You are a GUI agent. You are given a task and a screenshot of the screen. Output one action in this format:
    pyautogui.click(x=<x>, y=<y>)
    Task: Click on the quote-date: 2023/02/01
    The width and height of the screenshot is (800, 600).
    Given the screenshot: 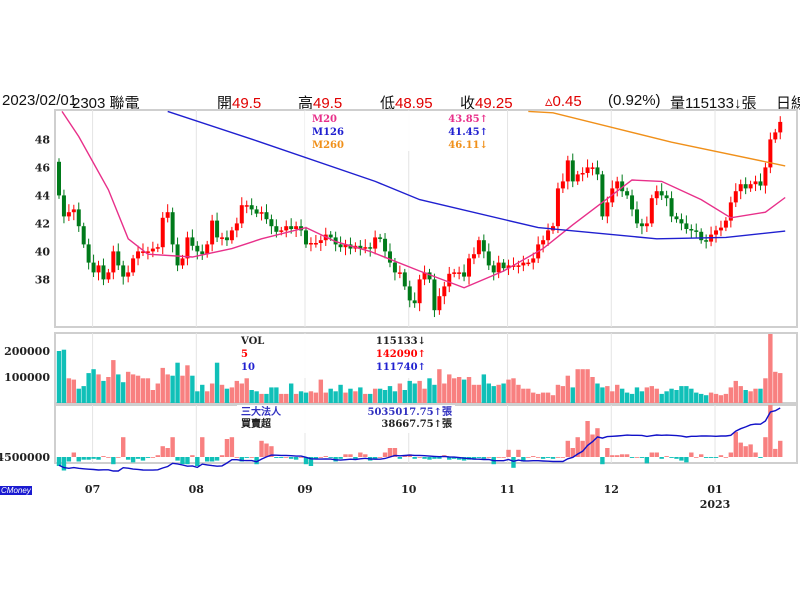 What is the action you would take?
    pyautogui.click(x=40, y=100)
    